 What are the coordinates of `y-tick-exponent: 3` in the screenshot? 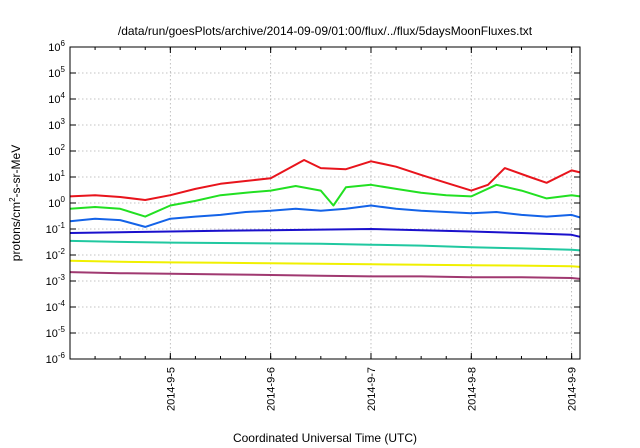 It's located at (63, 121).